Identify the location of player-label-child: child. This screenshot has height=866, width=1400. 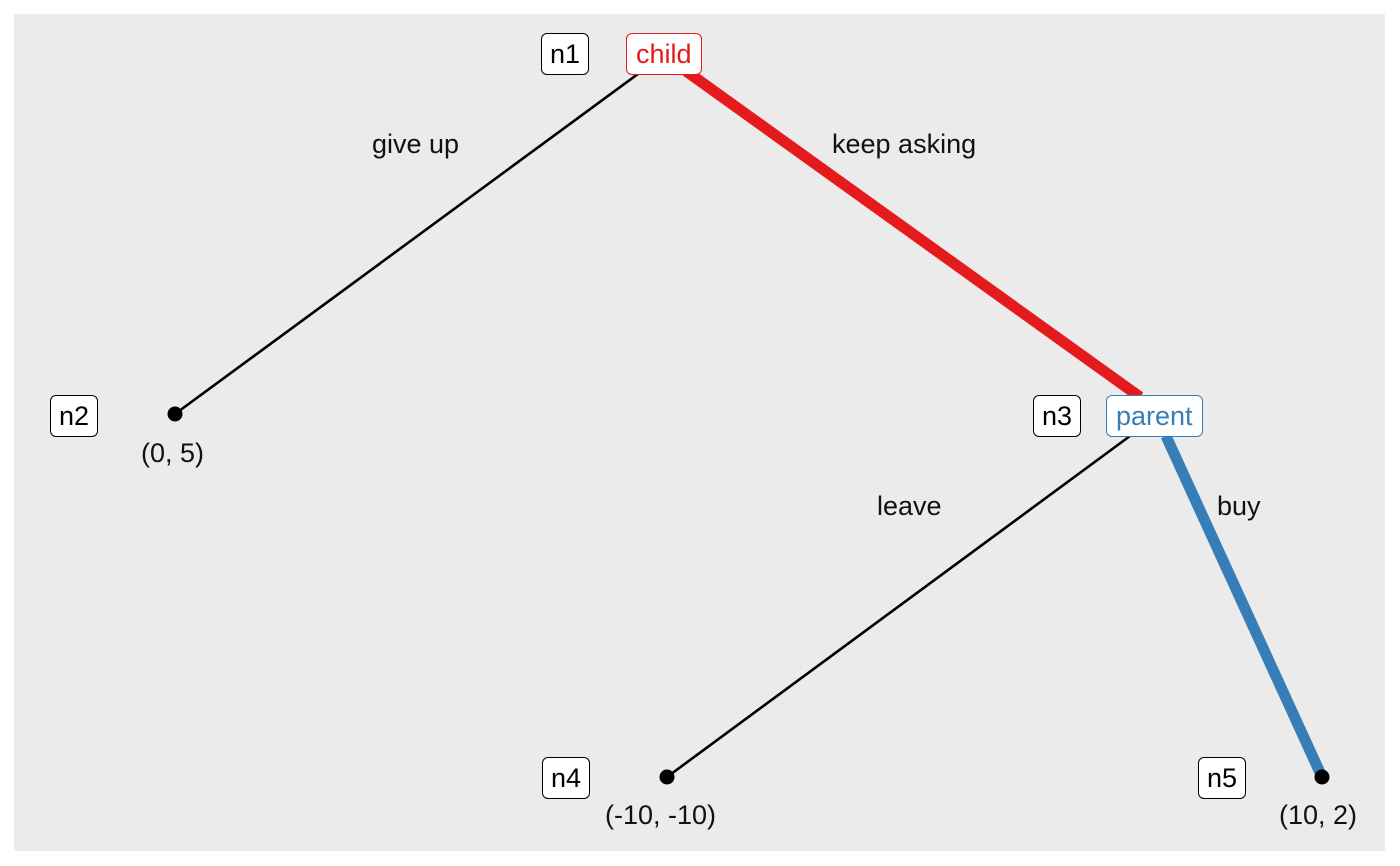
(664, 54).